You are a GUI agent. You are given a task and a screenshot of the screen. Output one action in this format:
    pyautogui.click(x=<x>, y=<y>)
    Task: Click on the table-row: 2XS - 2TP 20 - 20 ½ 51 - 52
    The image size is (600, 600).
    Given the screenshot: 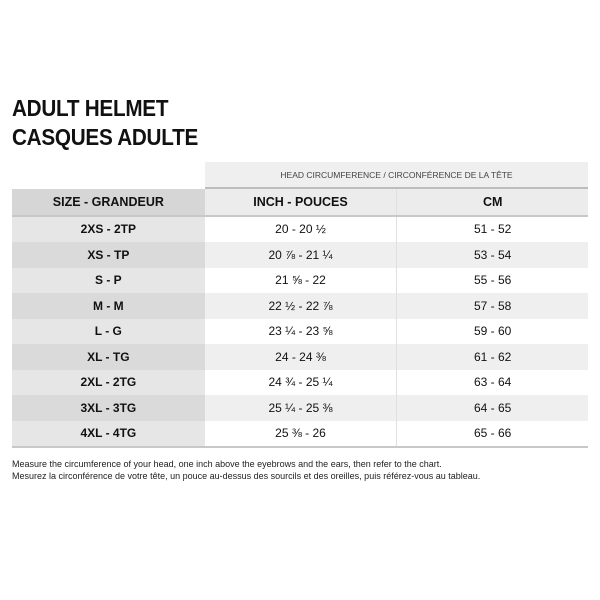 What is the action you would take?
    pyautogui.click(x=300, y=229)
    